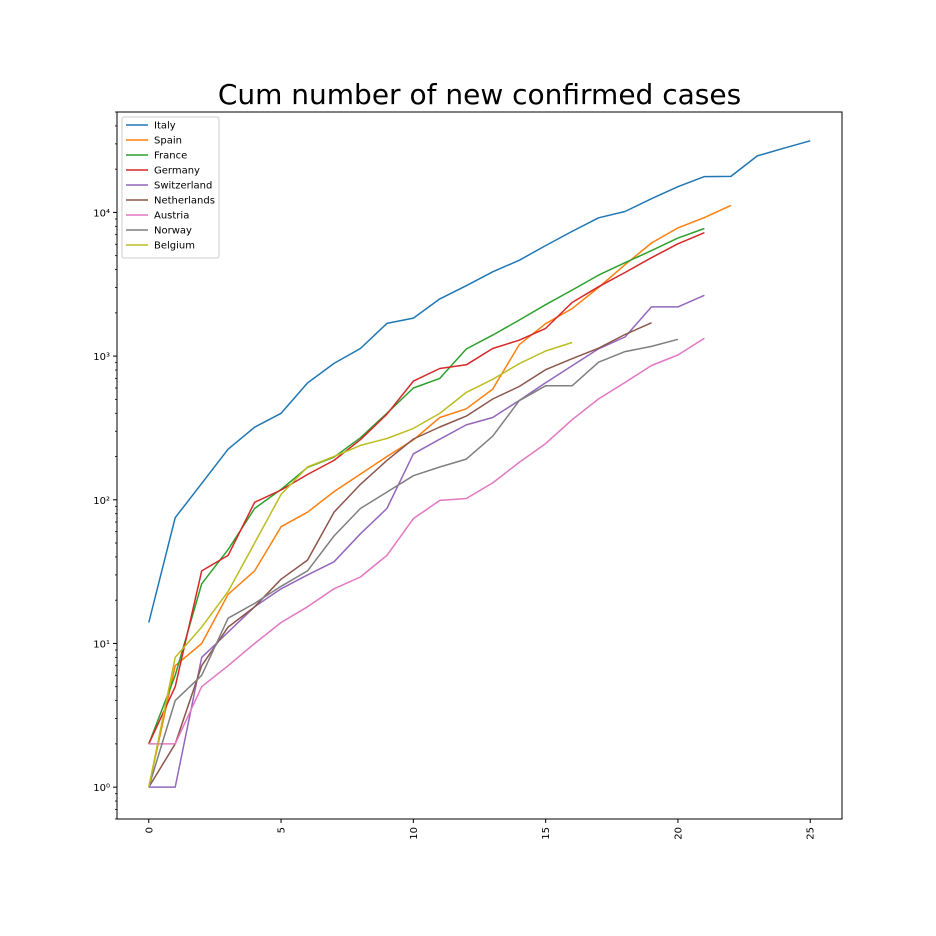 This screenshot has width=936, height=936. I want to click on legend-label-belgium: Belgium, so click(174, 246).